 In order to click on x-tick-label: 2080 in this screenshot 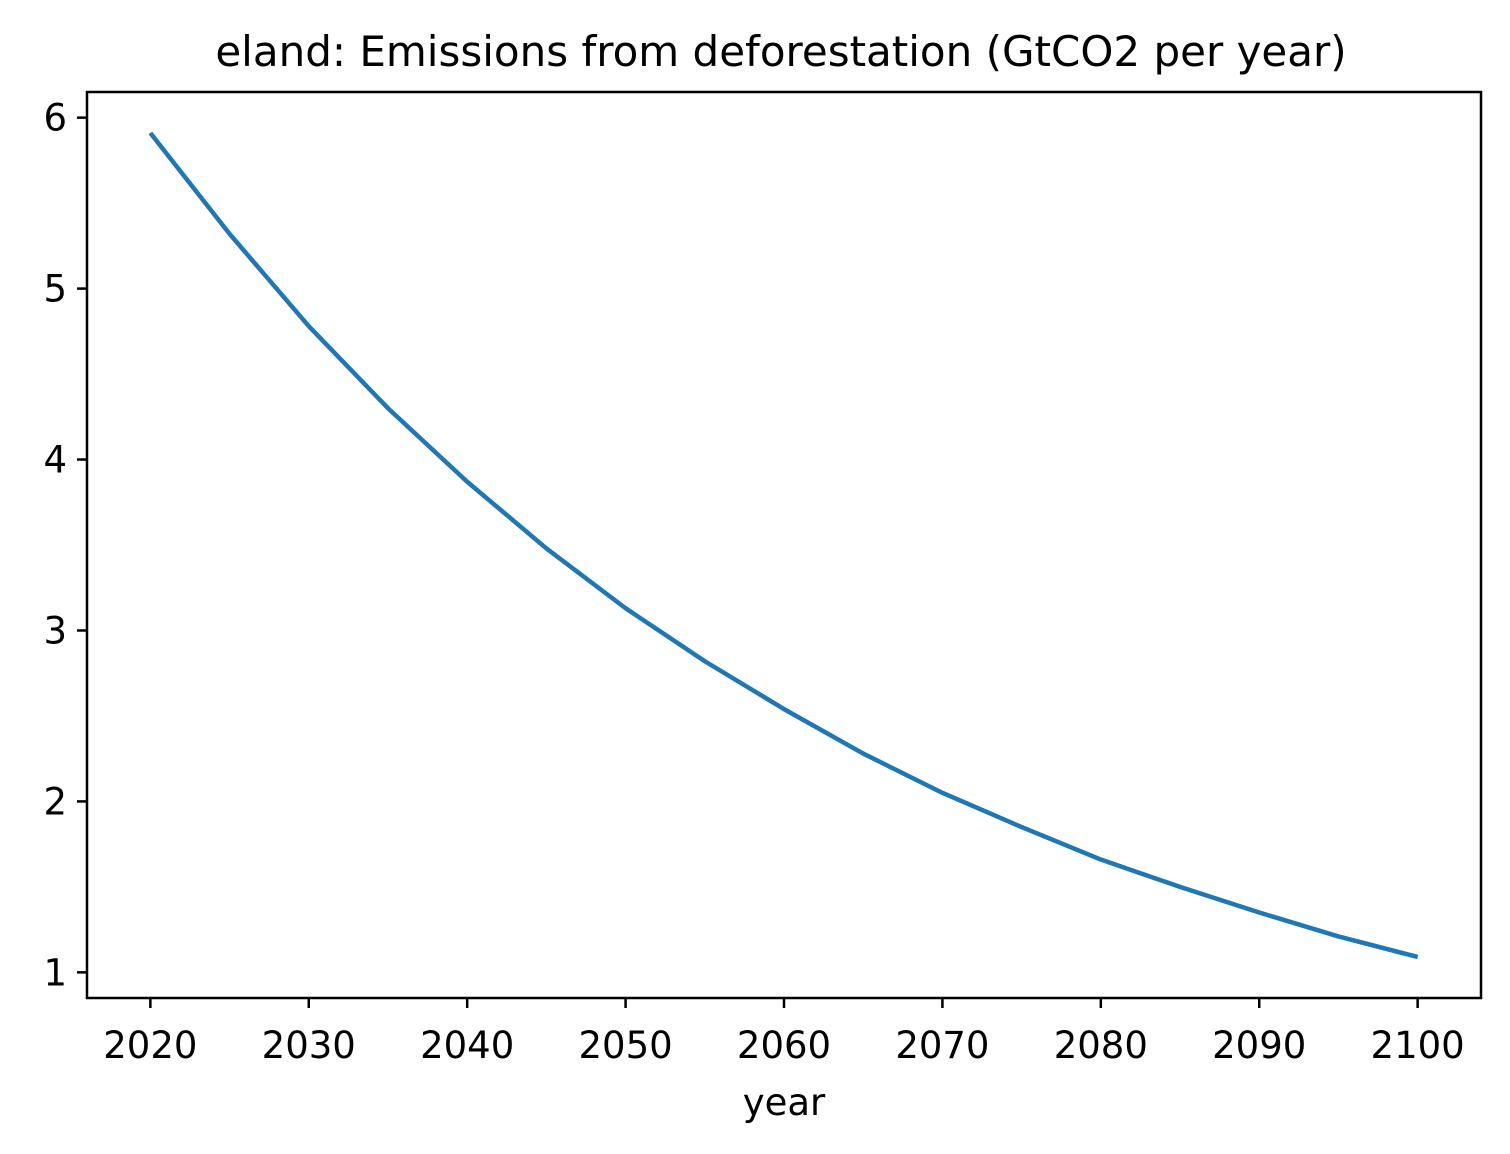, I will do `click(1101, 1045)`.